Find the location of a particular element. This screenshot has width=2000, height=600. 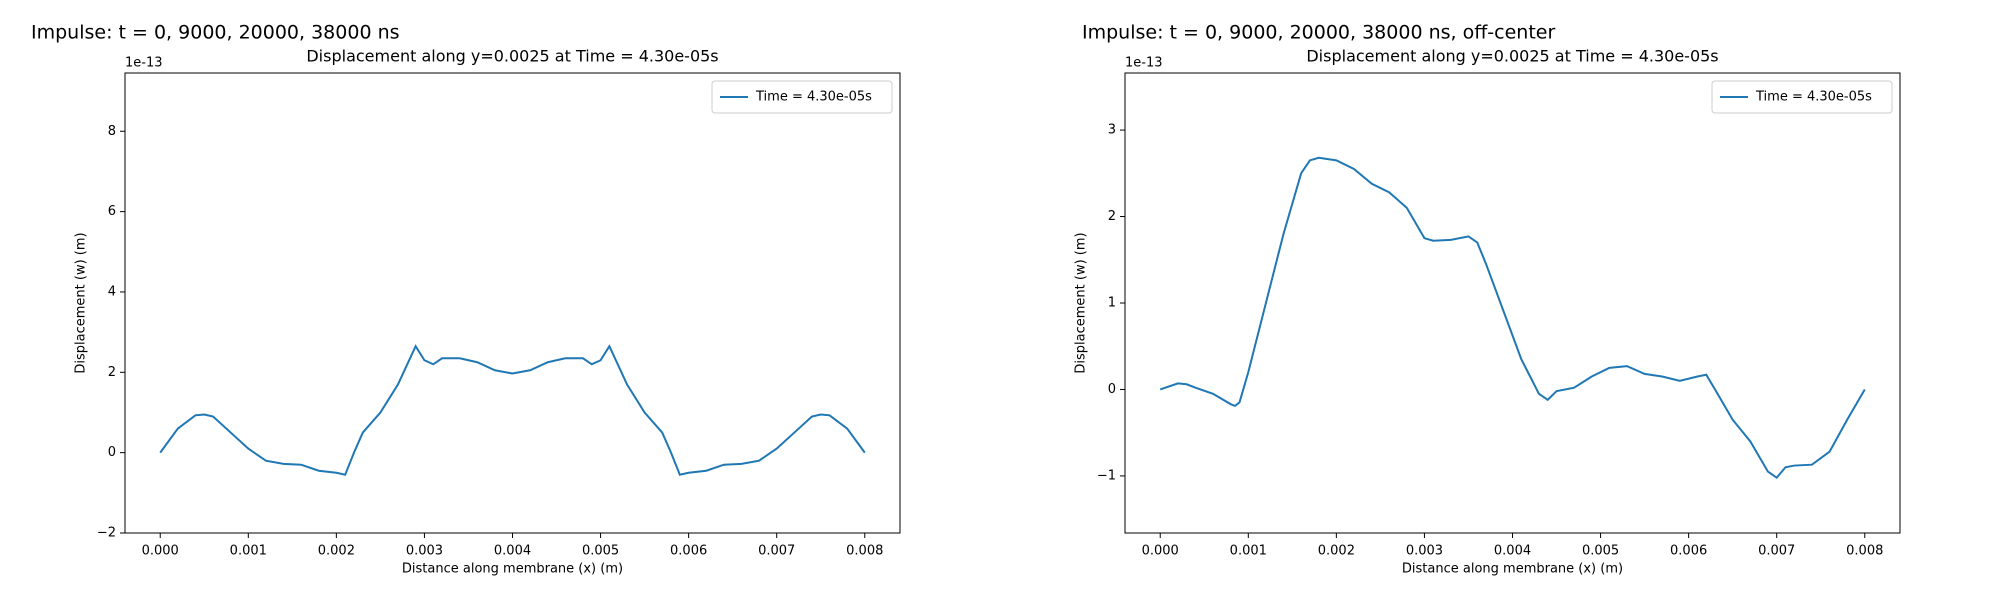

heading: Impulse: t = 0, 9000, 20000, 38000 ns is located at coordinates (215, 33).